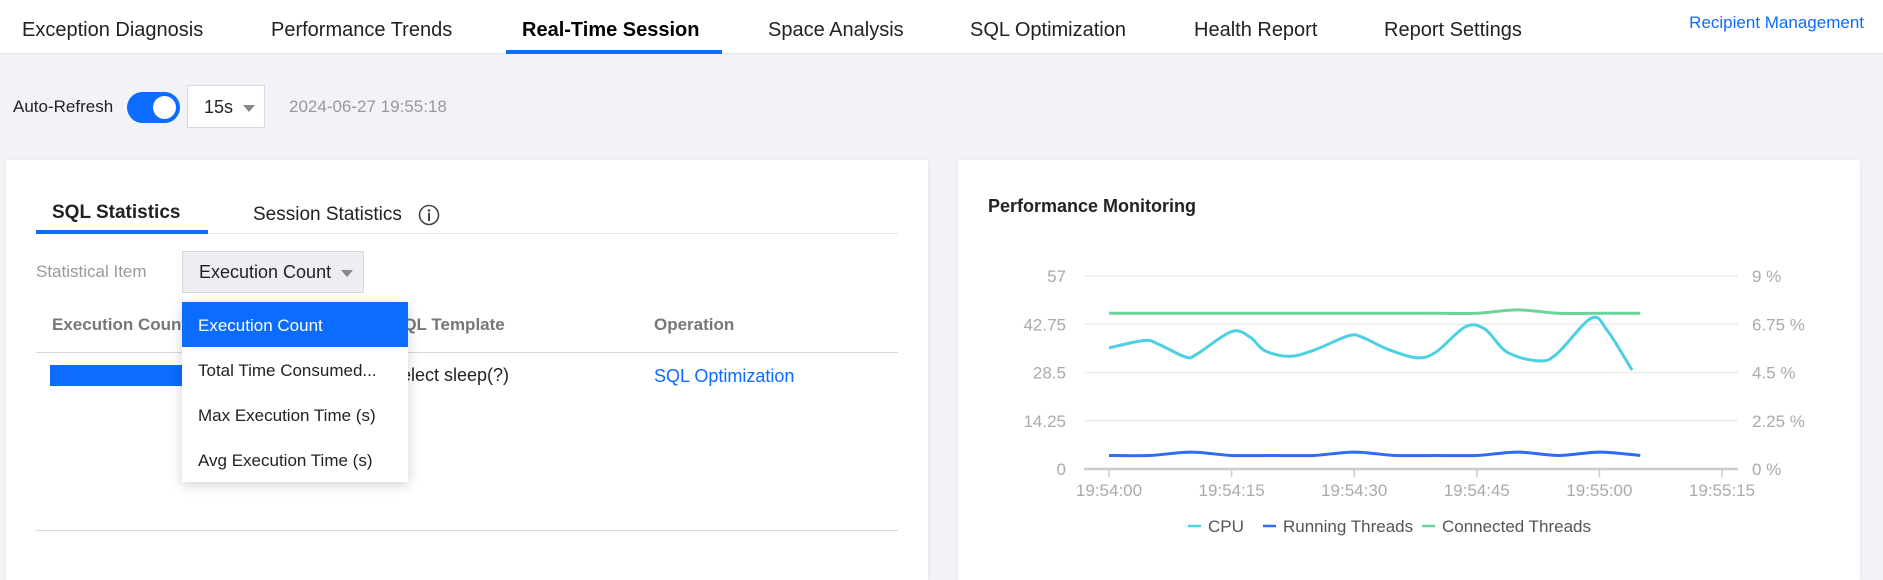  What do you see at coordinates (1722, 490) in the screenshot?
I see `x-tick-label: 19:55:15` at bounding box center [1722, 490].